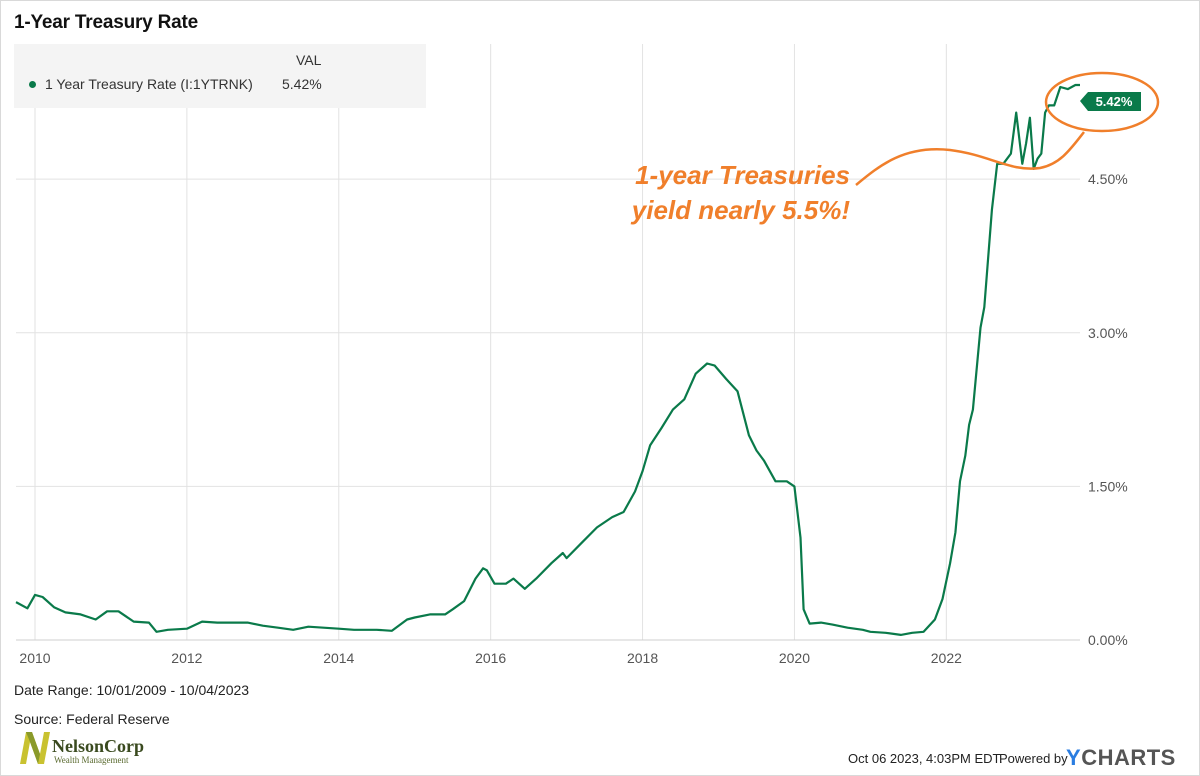 The height and width of the screenshot is (776, 1200). I want to click on x-tick-label: 2018, so click(642, 658).